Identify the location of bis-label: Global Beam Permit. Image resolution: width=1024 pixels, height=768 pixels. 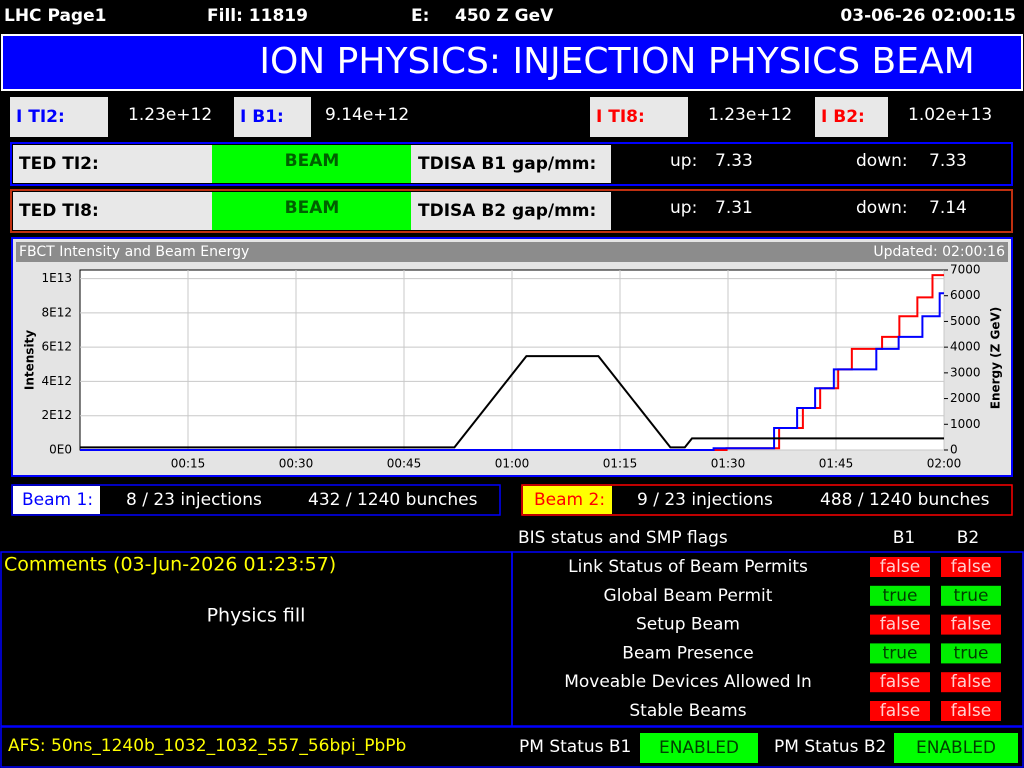
(688, 596).